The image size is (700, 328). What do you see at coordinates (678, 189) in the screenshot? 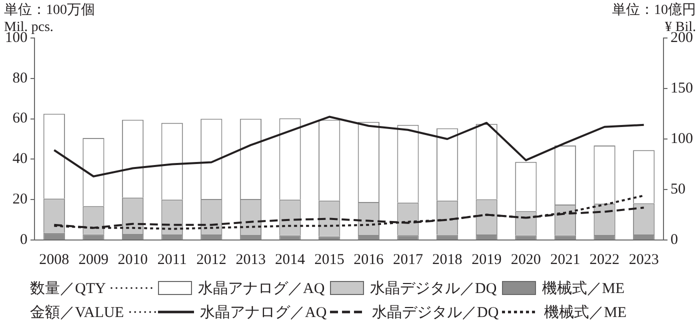
I see `y2-tick-label: 50` at bounding box center [678, 189].